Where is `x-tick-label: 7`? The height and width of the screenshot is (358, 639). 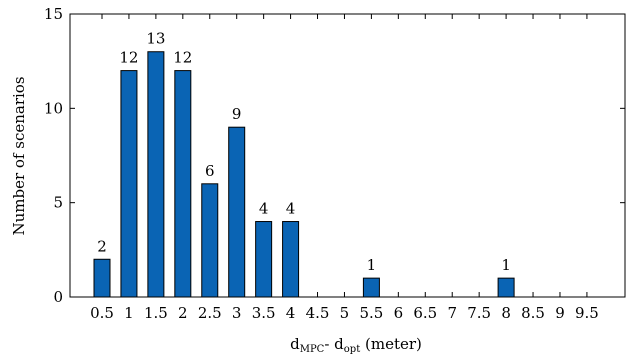
x-tick-label: 7 is located at coordinates (452, 313).